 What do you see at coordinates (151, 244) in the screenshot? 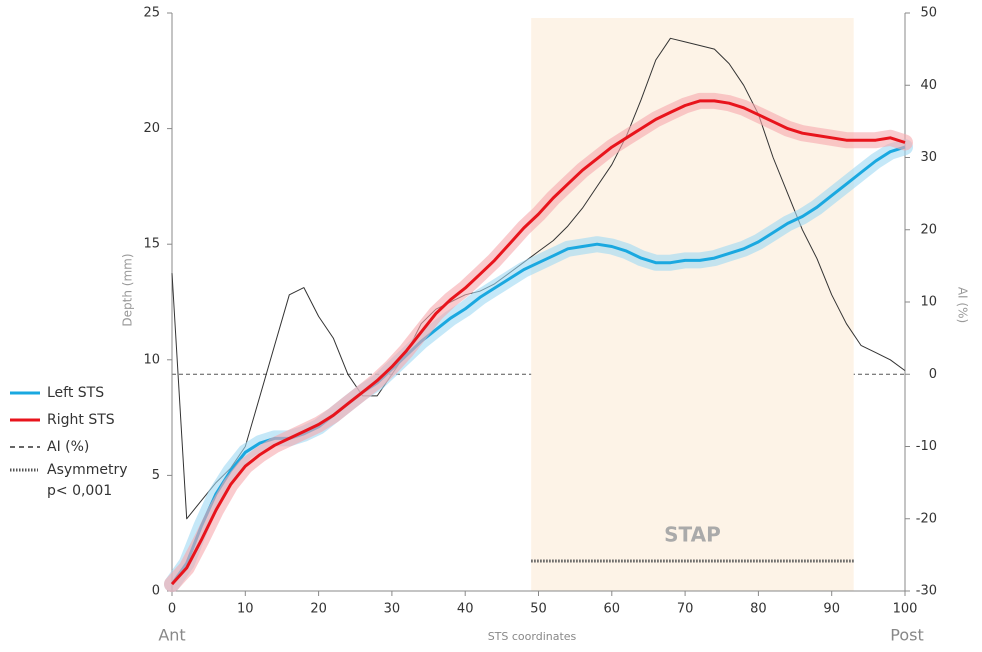
I see `y-tick-label: 15` at bounding box center [151, 244].